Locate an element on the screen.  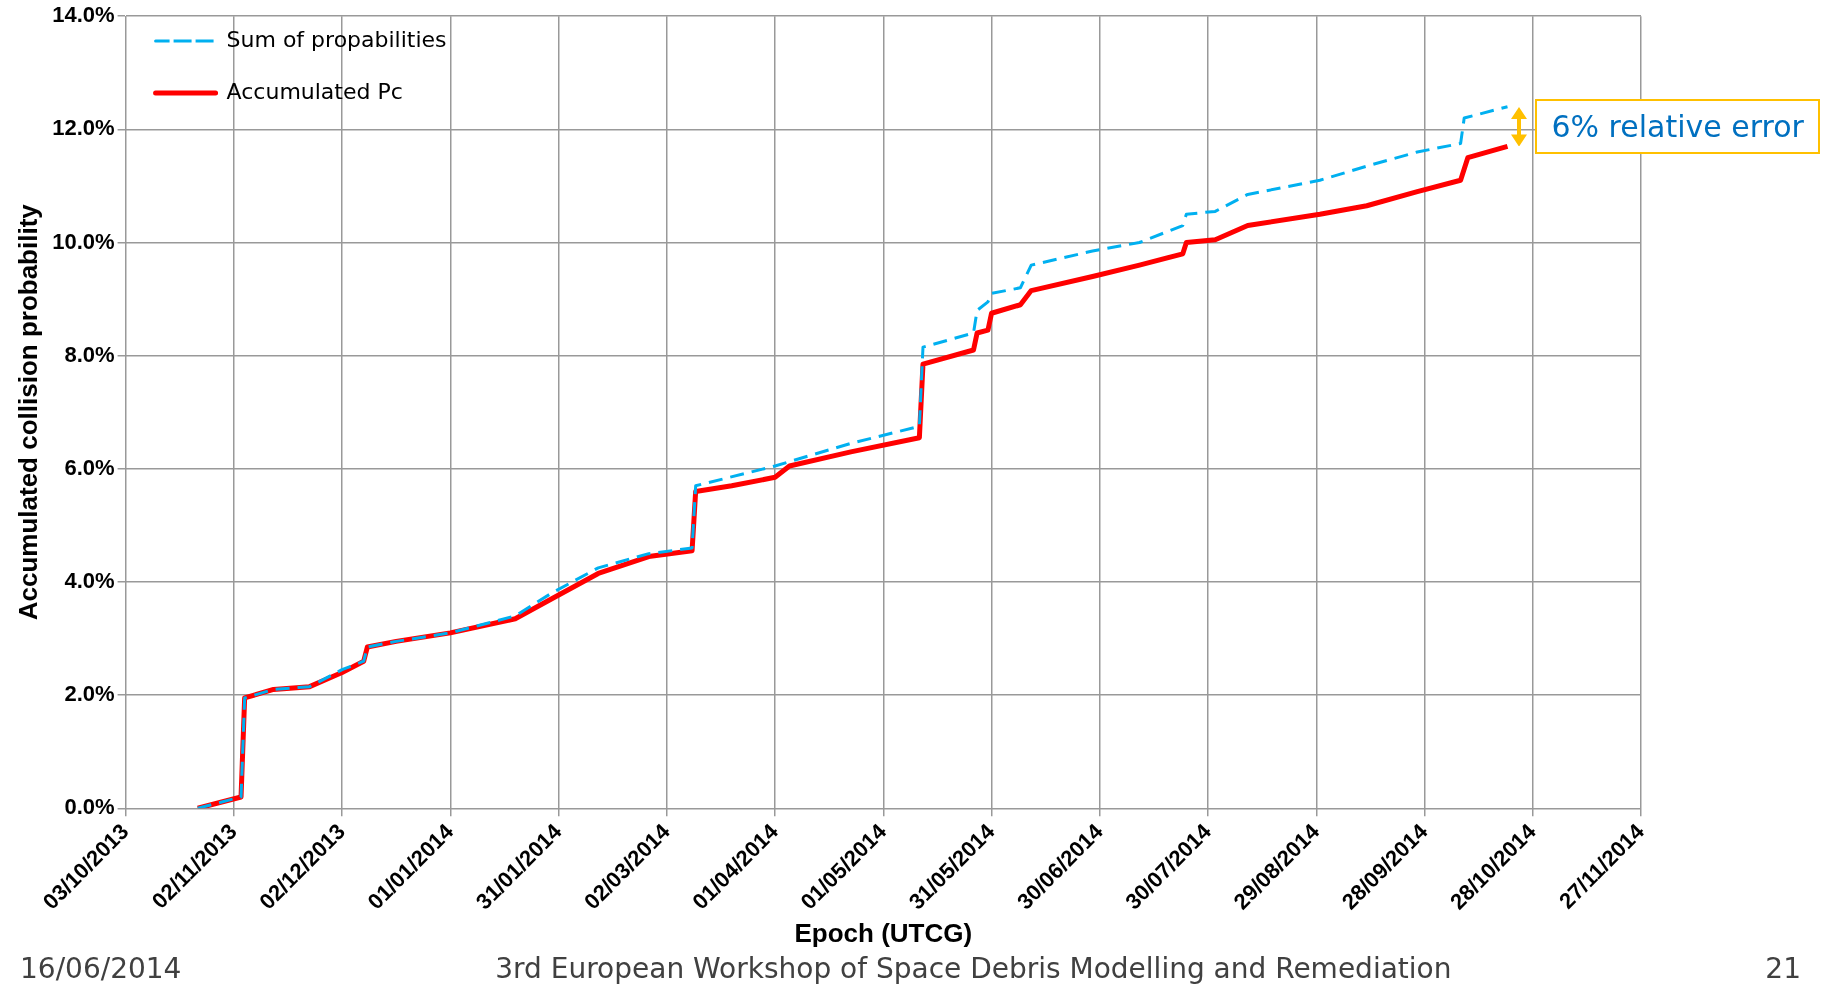
y-tick-label: 10.0% is located at coordinates (83, 241).